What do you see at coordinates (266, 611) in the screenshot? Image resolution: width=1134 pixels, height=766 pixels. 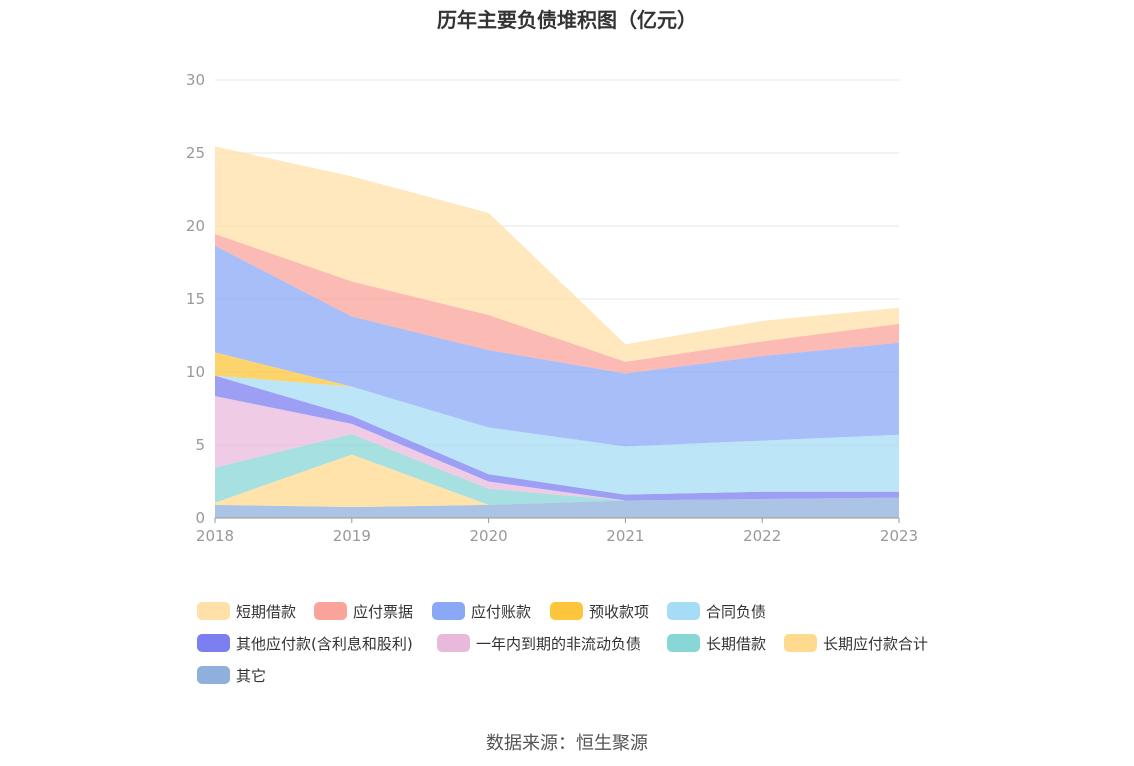 I see `legend-label: 短期借款` at bounding box center [266, 611].